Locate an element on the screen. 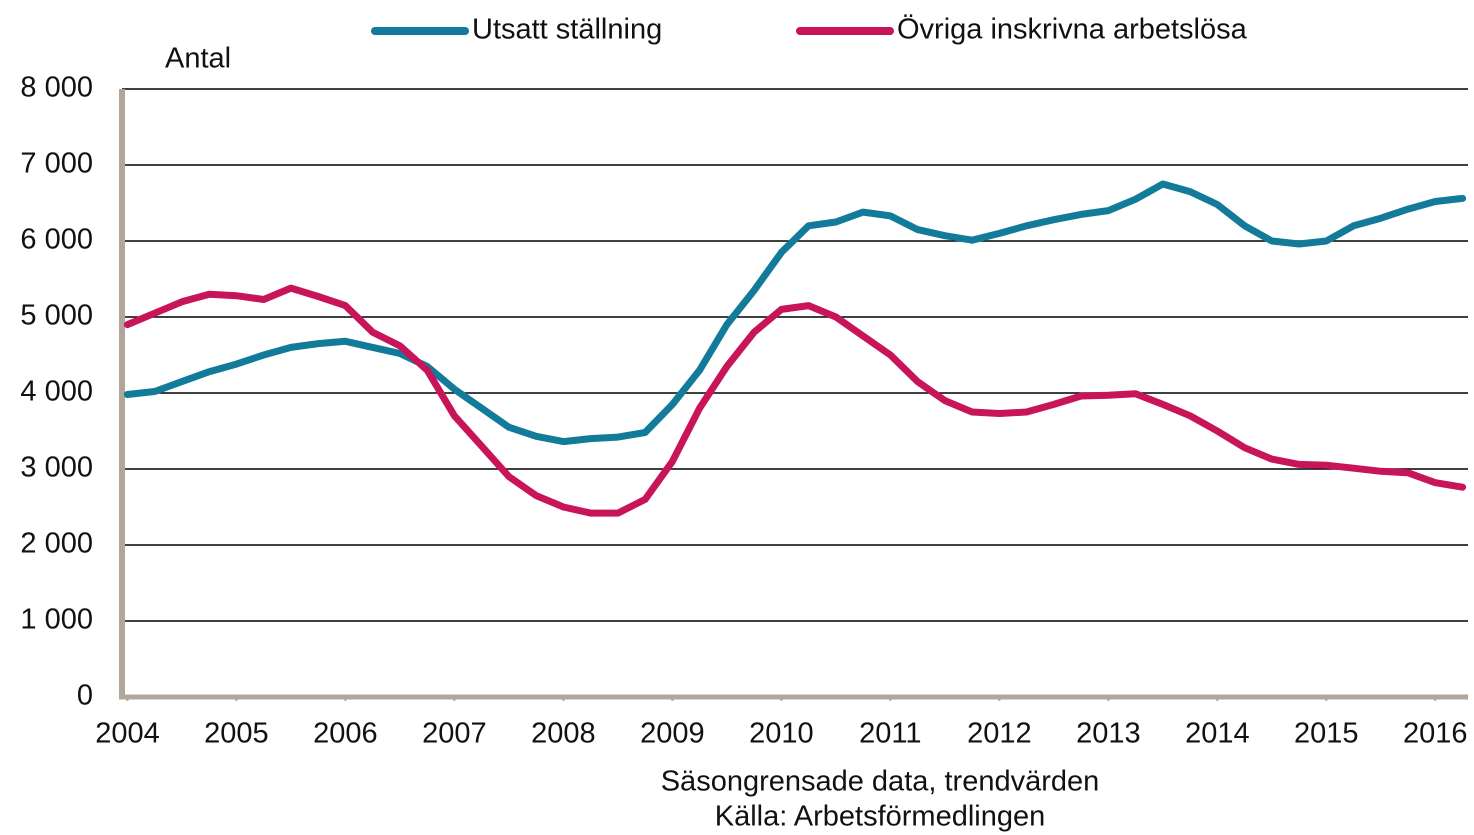 The height and width of the screenshot is (835, 1474). x-tick-label: 2011 is located at coordinates (890, 734).